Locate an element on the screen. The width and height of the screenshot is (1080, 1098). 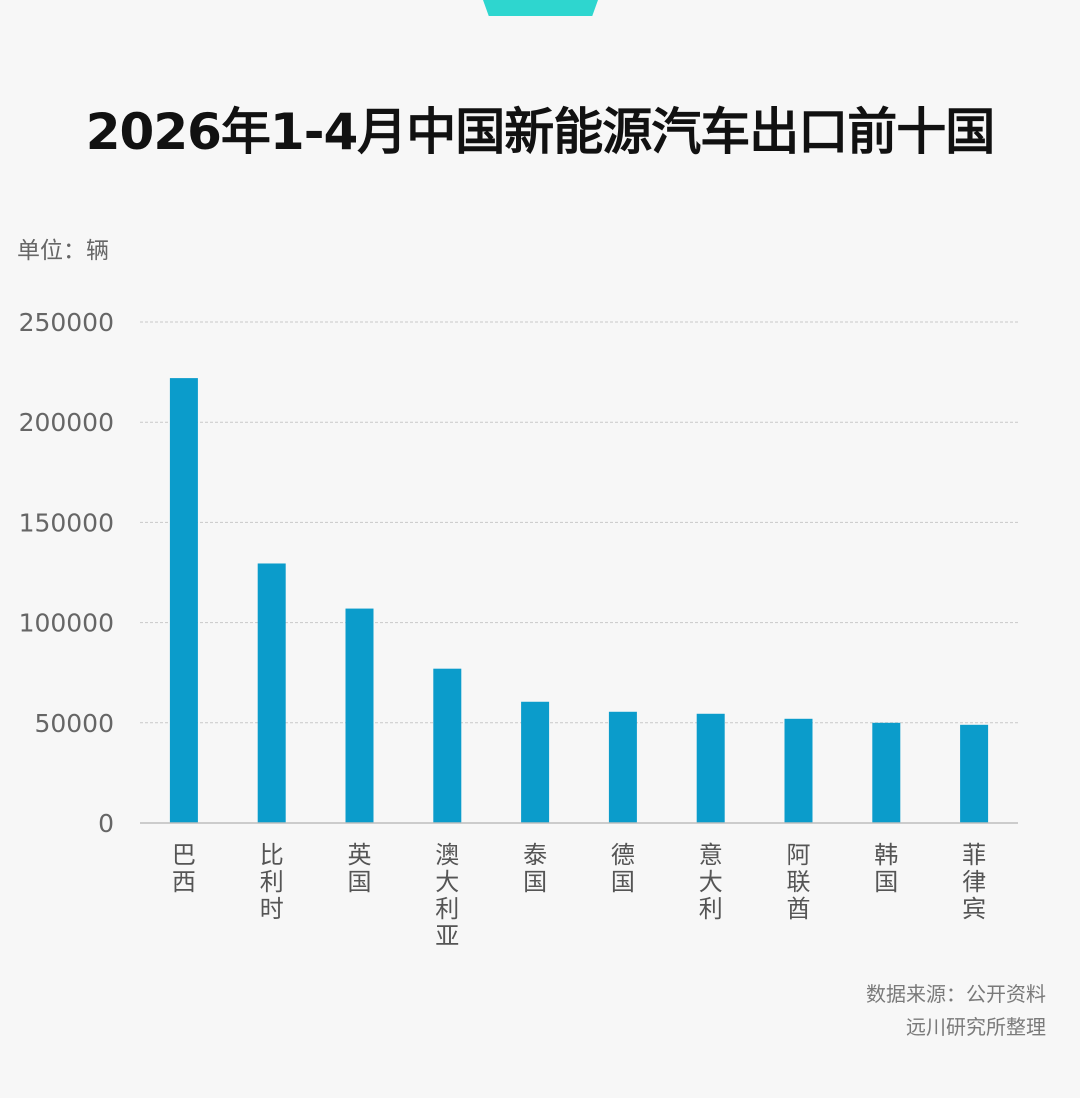
x-axis-labels: 巴西 比利时 英国 澳大利亚 泰国 德国 意大利 阿联酋 韩国 菲律宾 is located at coordinates (579, 895).